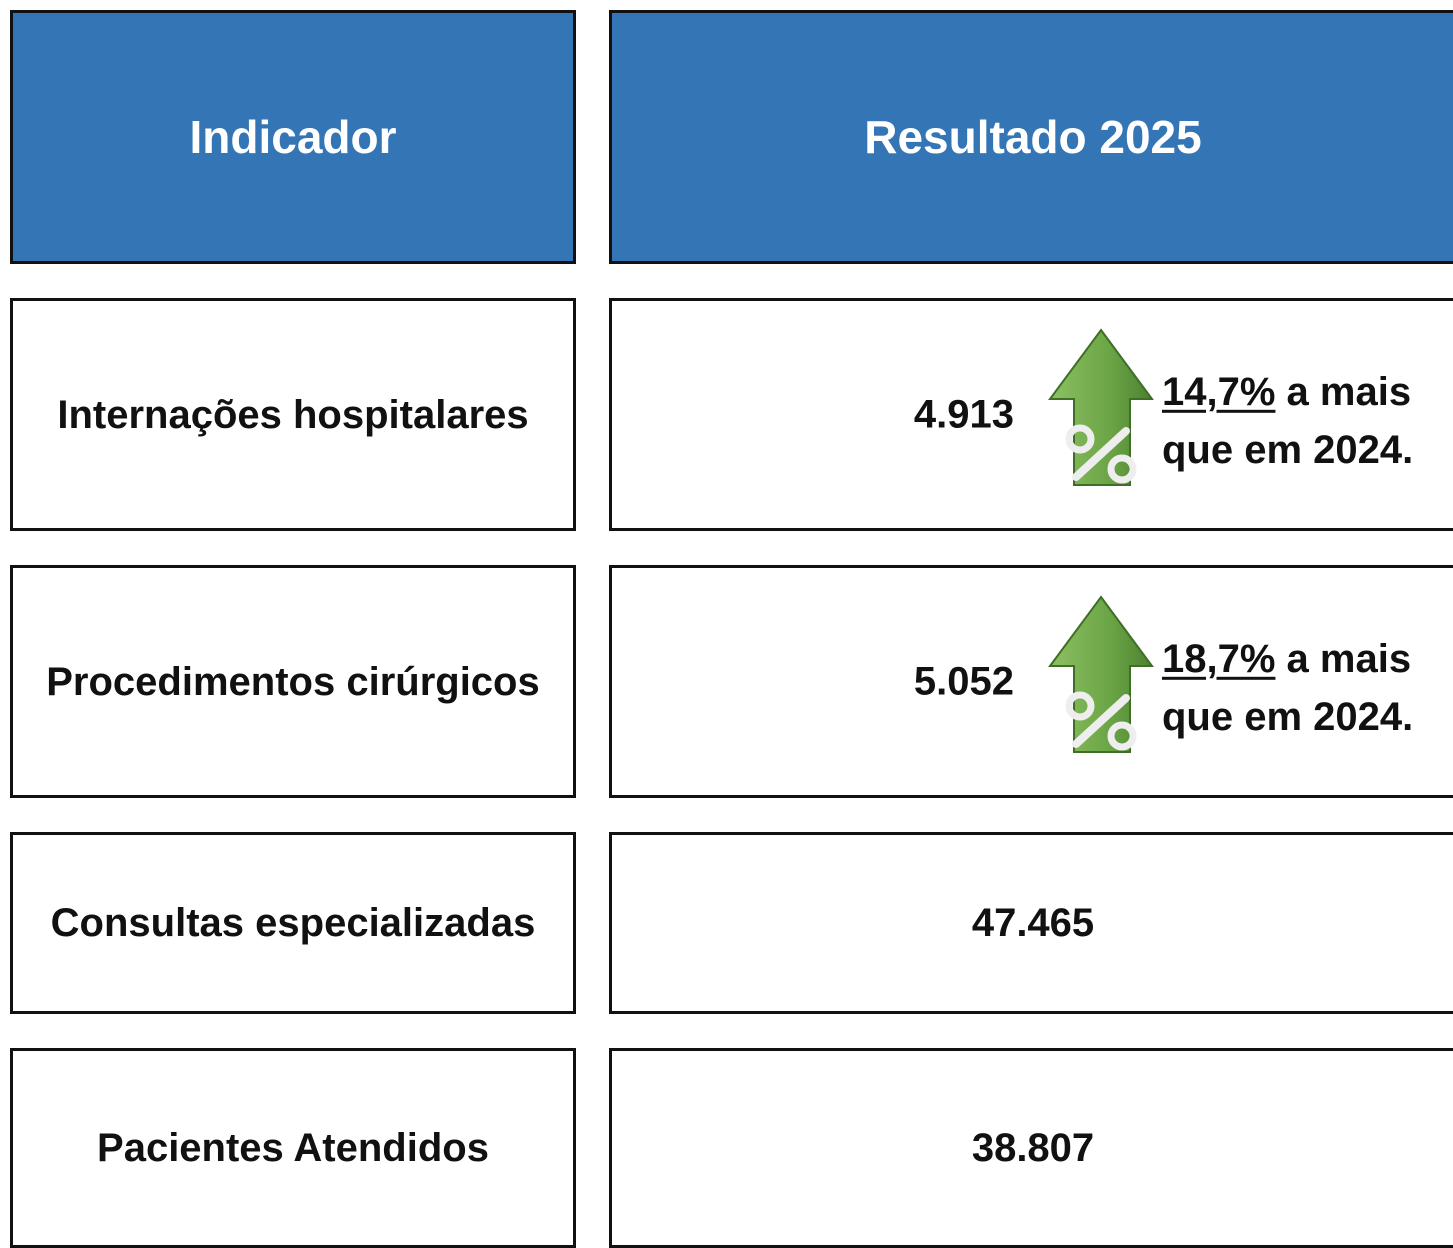 The height and width of the screenshot is (1248, 1453). I want to click on change-percent: 14,7%, so click(1219, 391).